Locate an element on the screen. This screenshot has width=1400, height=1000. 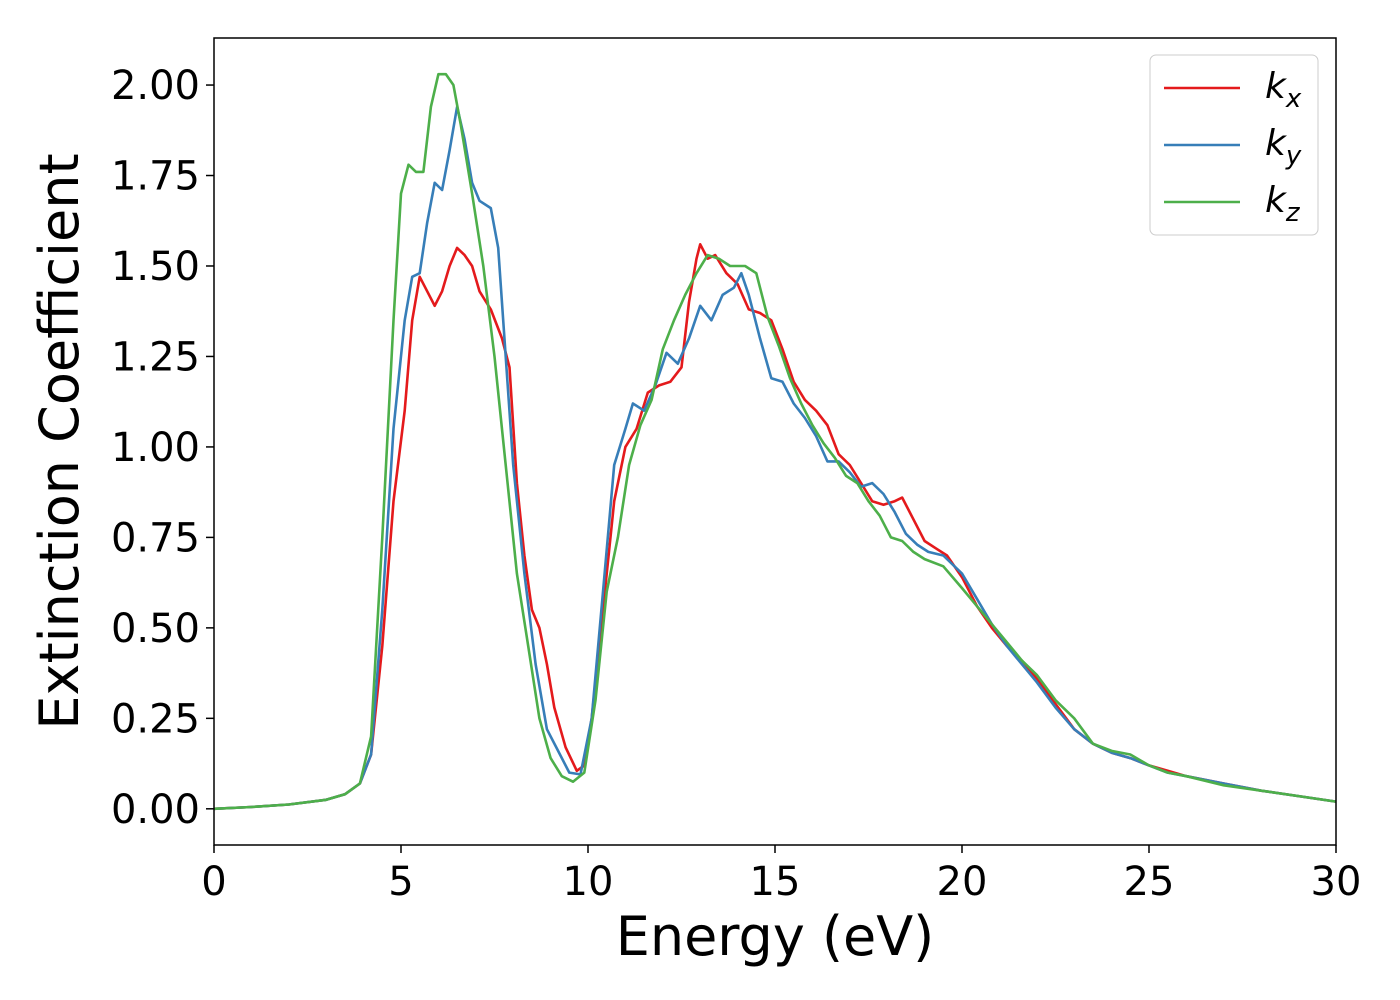
x-tick-label: 5 is located at coordinates (400, 882).